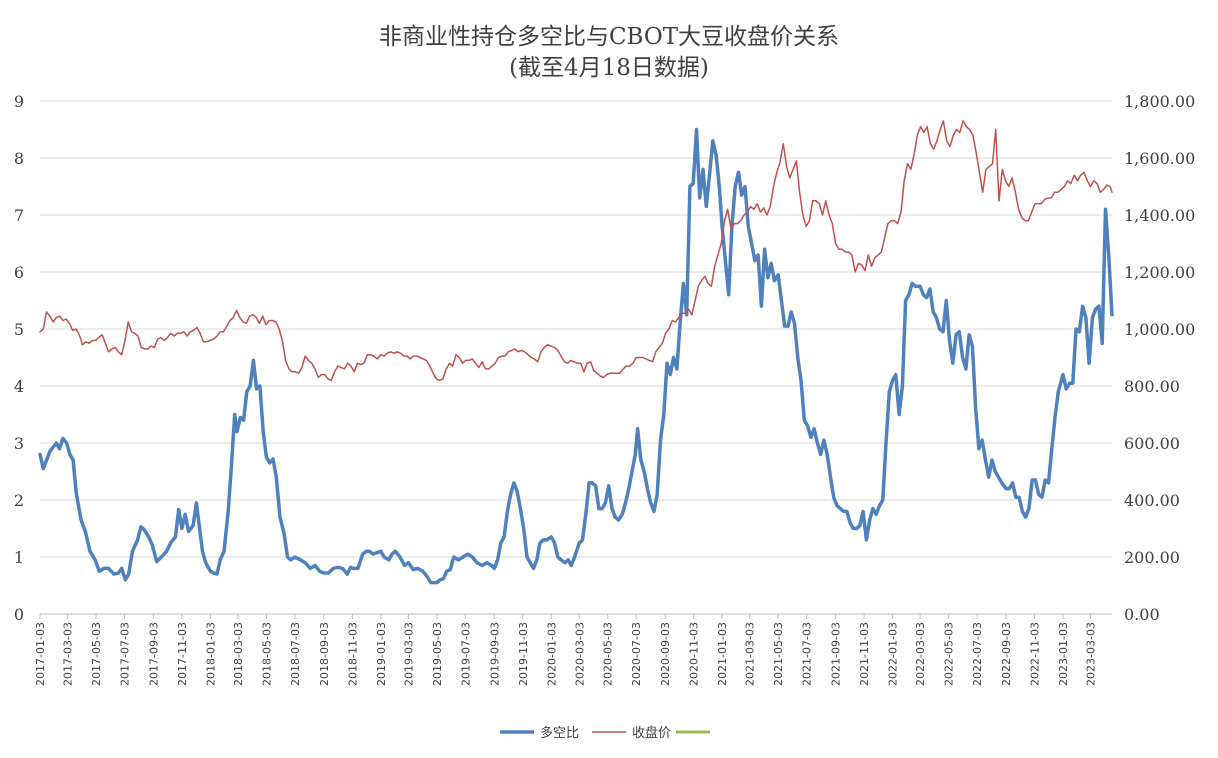 This screenshot has width=1218, height=758. What do you see at coordinates (1006, 654) in the screenshot?
I see `x-tick-label: 2022-09-03` at bounding box center [1006, 654].